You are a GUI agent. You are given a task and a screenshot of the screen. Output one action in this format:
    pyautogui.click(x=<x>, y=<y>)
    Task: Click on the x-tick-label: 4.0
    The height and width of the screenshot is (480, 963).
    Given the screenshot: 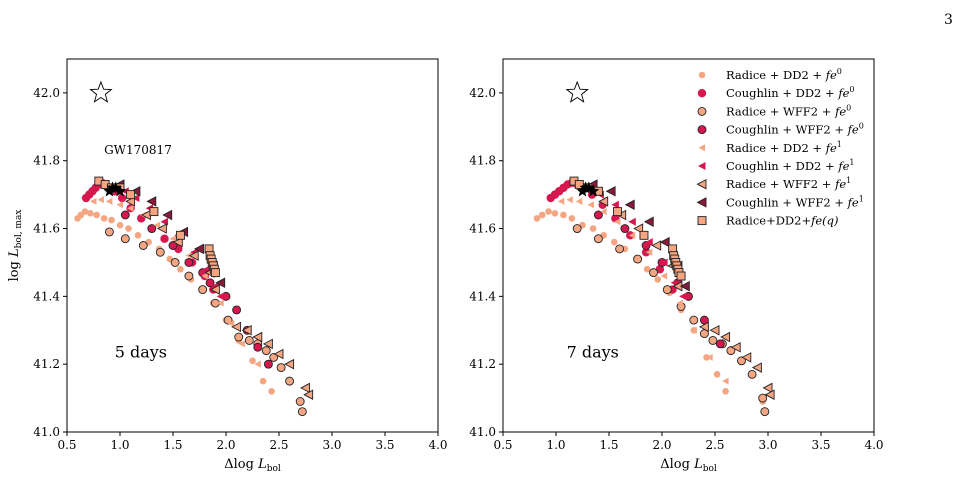 What is the action you would take?
    pyautogui.click(x=437, y=445)
    